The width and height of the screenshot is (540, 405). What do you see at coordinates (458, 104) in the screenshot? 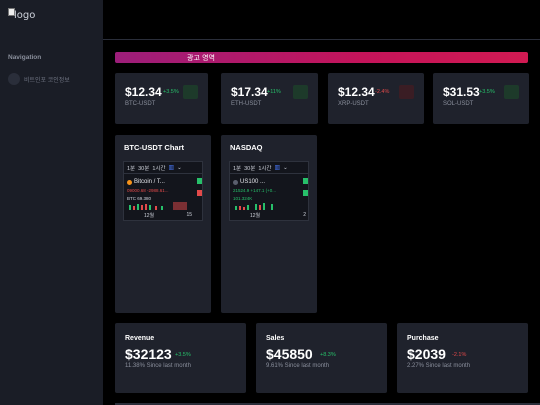
I see `ticker-symbol: SOL-USDT` at bounding box center [458, 104].